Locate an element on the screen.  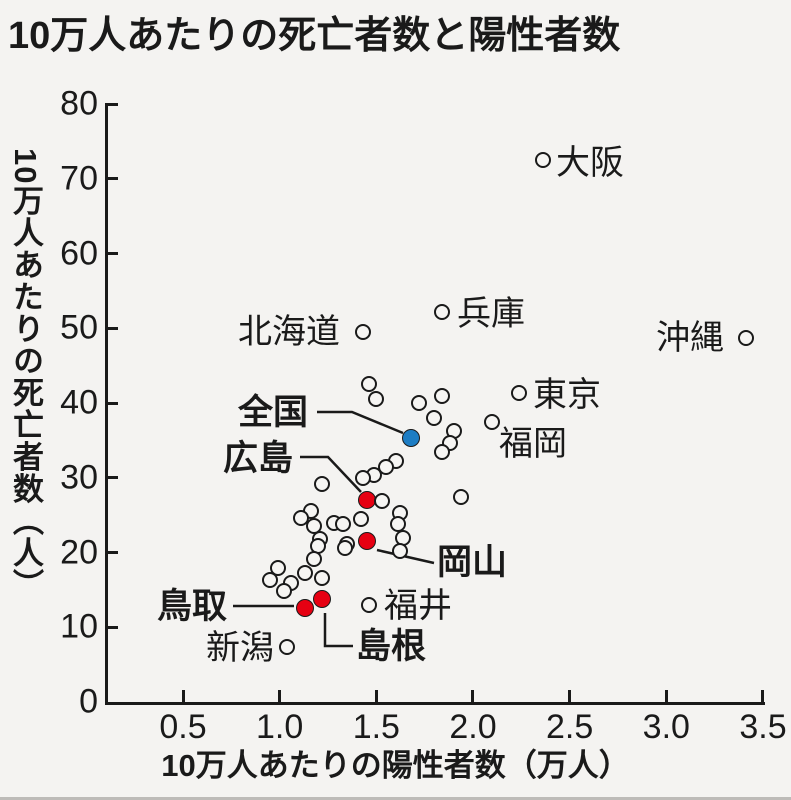
callout-label-島根: 島根 is located at coordinates (391, 646).